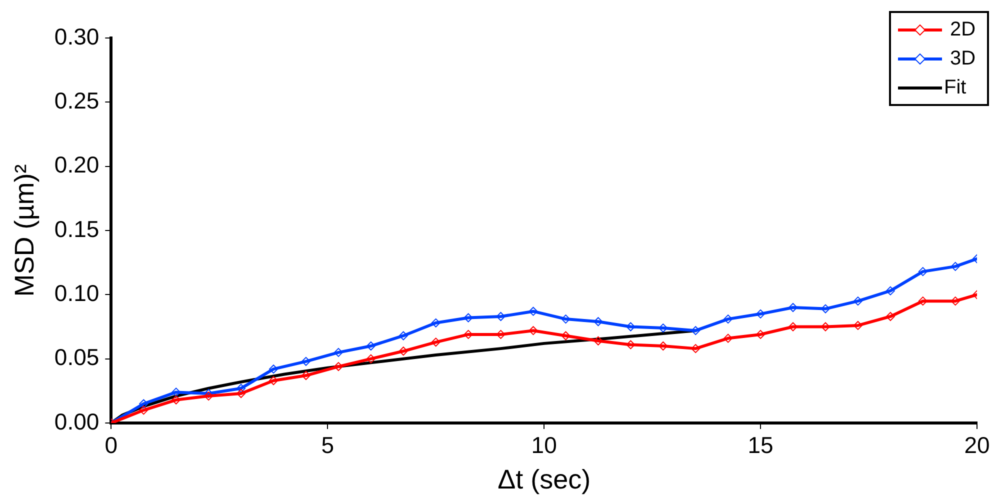  What do you see at coordinates (77, 229) in the screenshot?
I see `y-tick-label: 0.15` at bounding box center [77, 229].